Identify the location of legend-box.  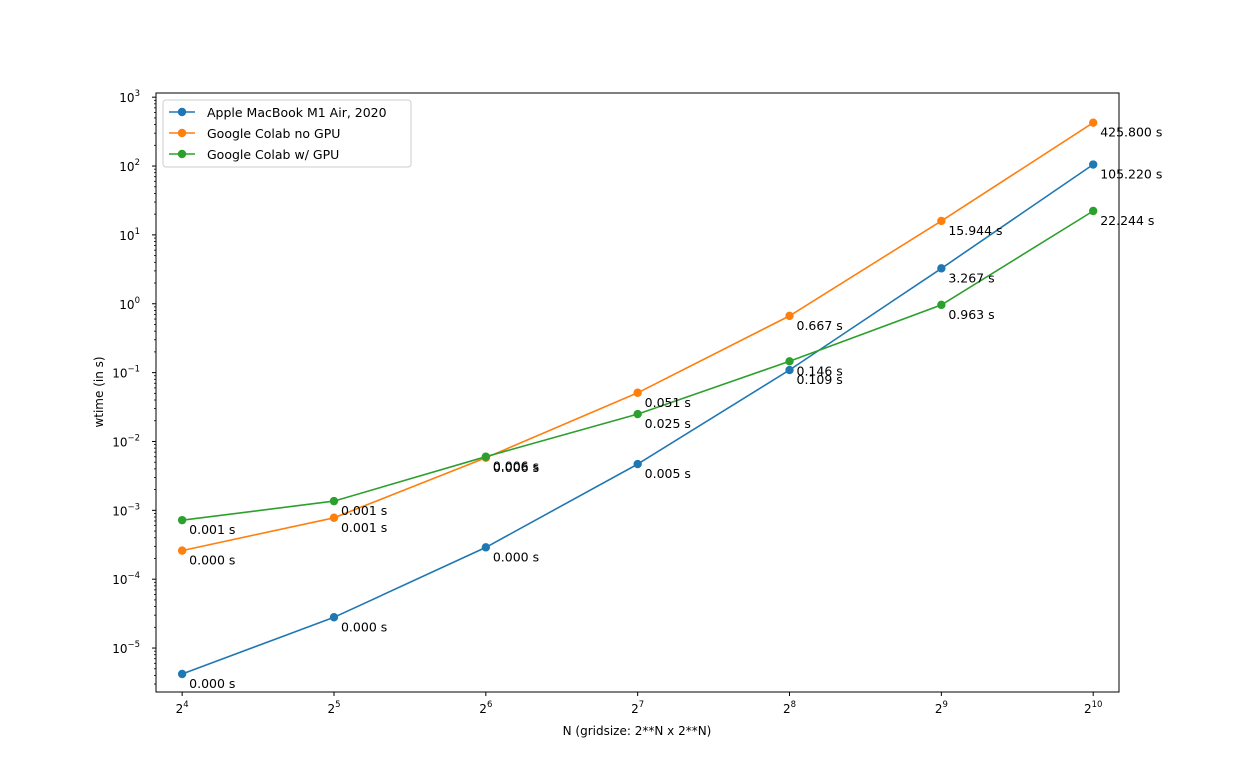
(287, 133).